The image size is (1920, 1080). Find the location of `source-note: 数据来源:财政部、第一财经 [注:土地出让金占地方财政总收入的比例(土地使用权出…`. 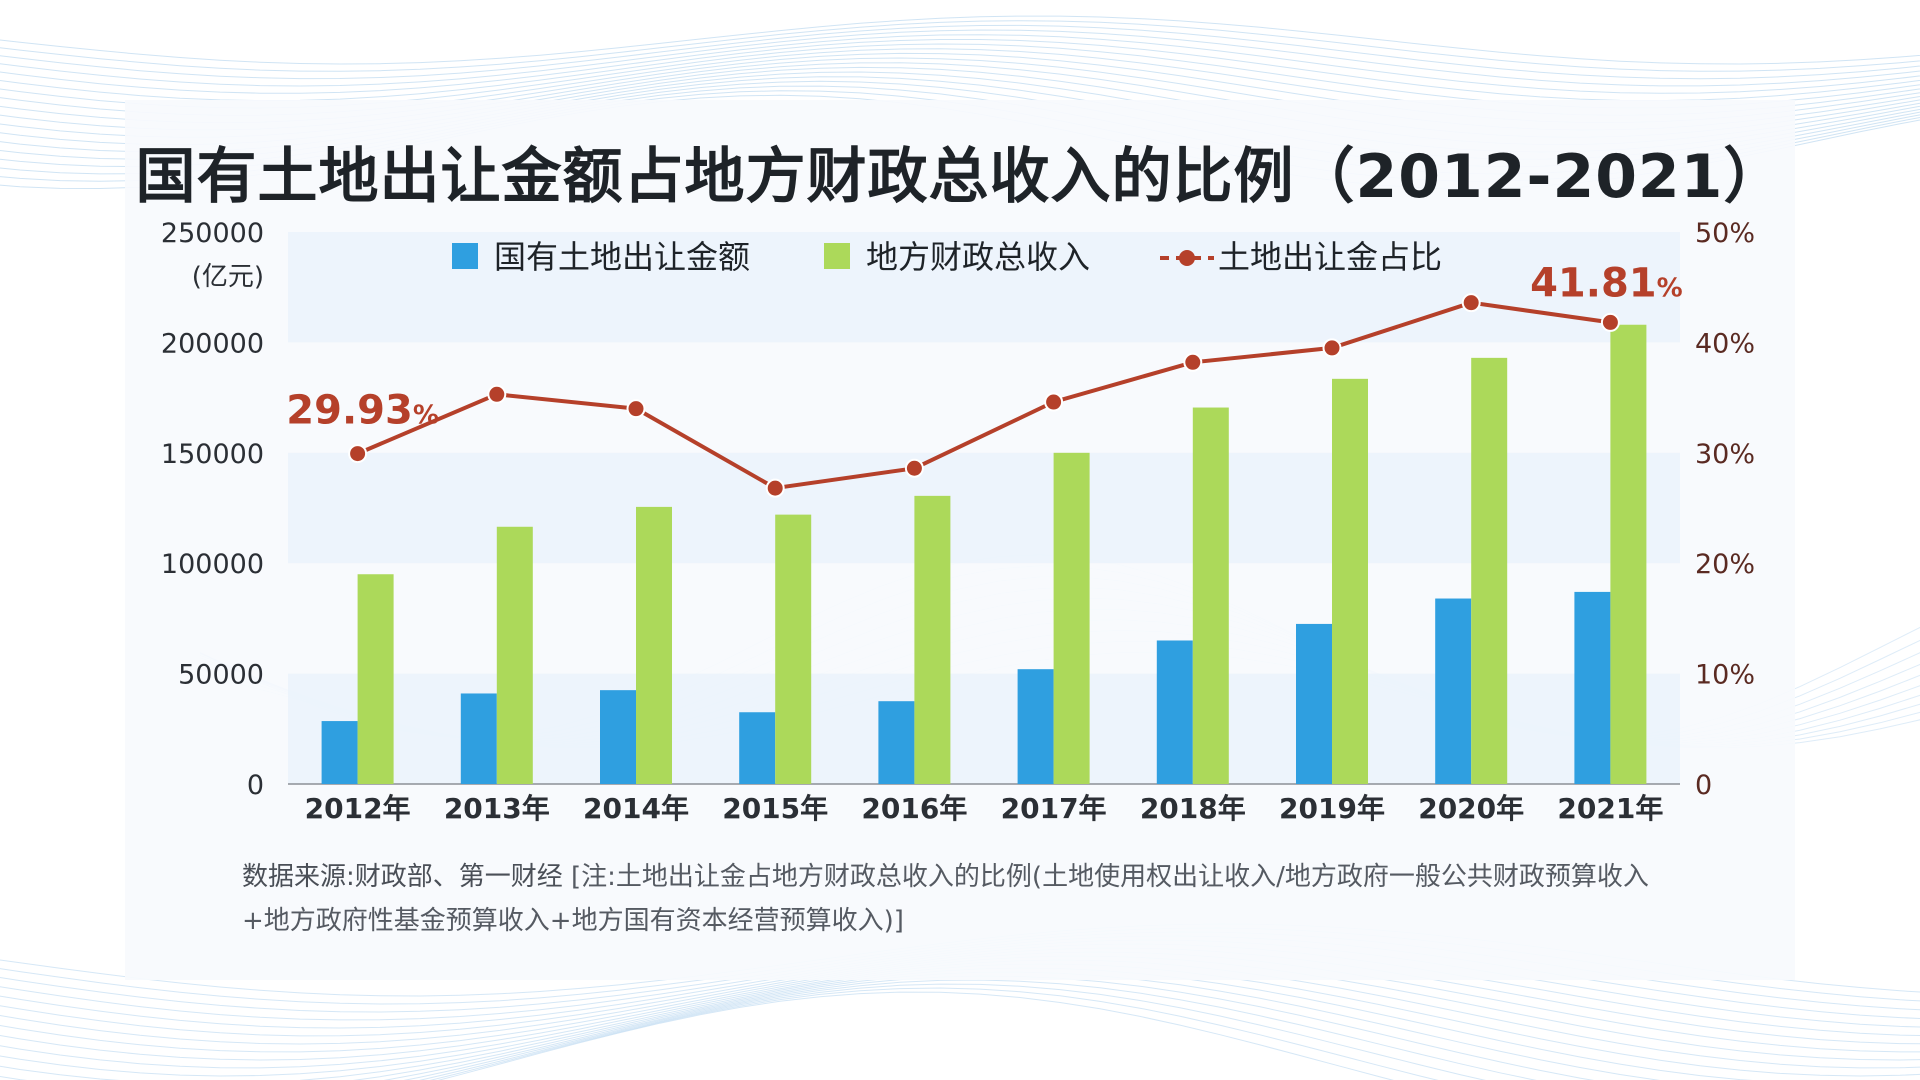

source-note: 数据来源:财政部、第一财经 [注:土地出让金占地方财政总收入的比例(土地使用权出… is located at coordinates (1007, 899).